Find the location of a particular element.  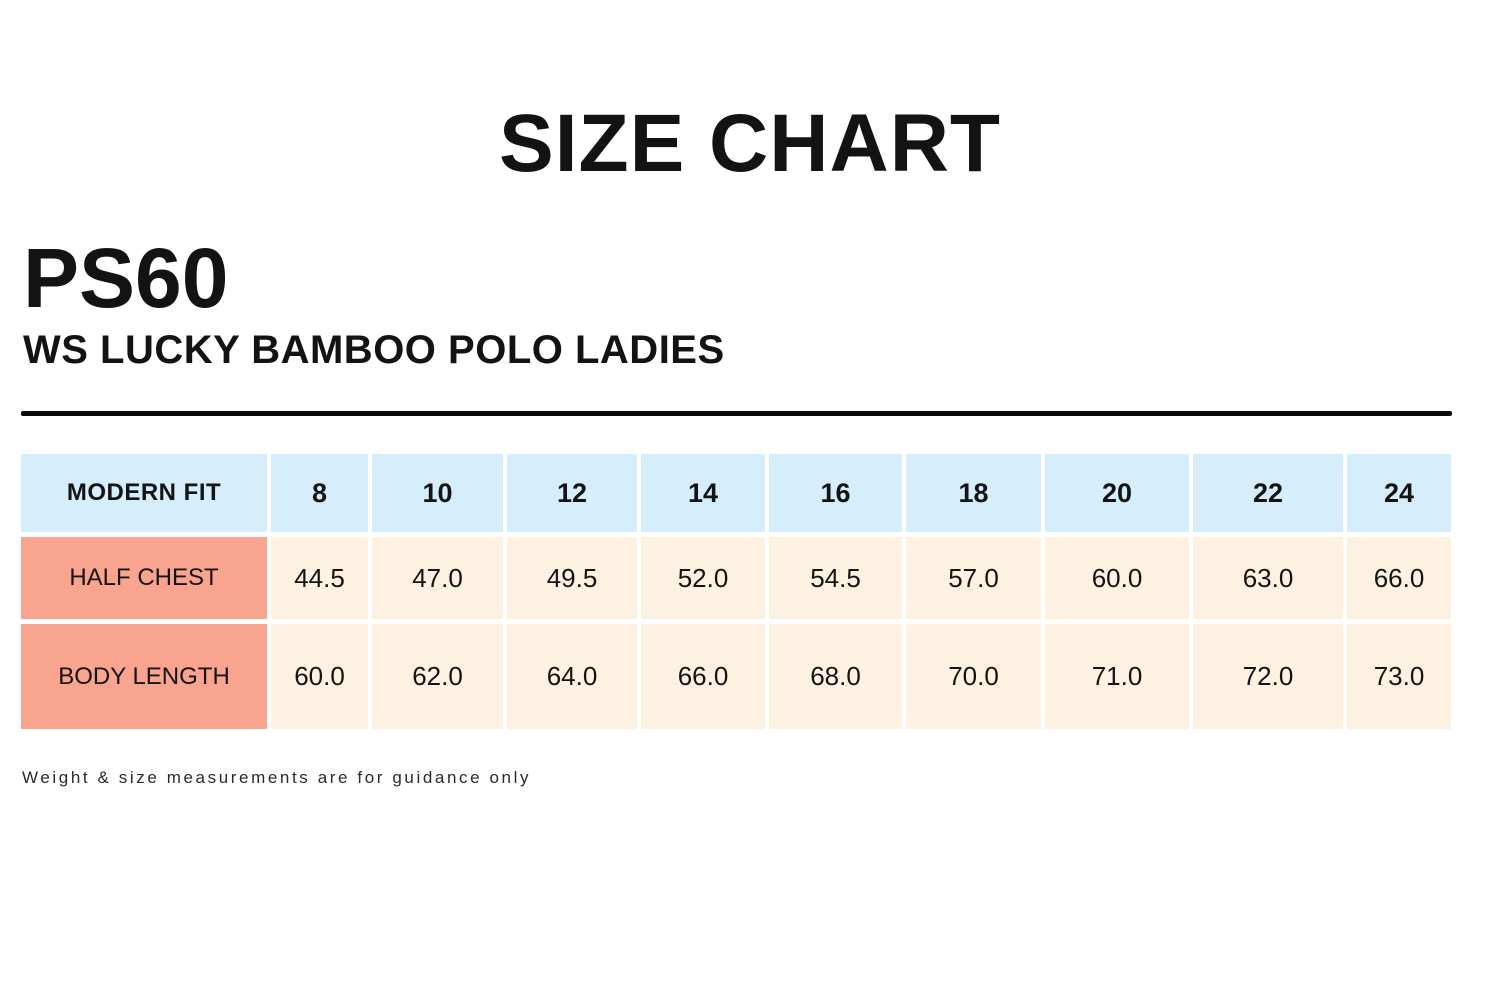

table-header-size-12: 12 is located at coordinates (572, 493).